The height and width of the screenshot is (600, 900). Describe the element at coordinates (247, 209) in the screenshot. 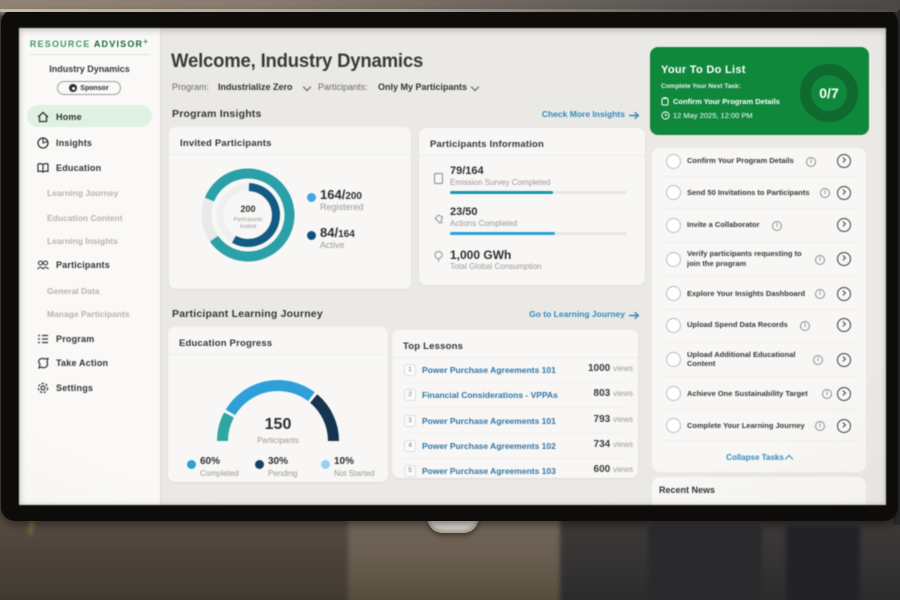

I see `svg-text: 200` at that location.